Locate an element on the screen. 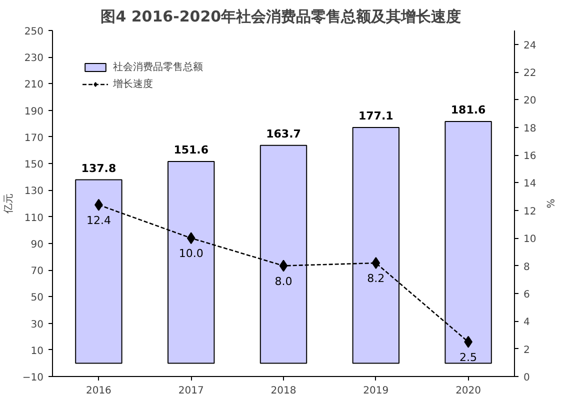 This screenshot has width=564, height=396. y2-tick-label: 0 is located at coordinates (527, 378).